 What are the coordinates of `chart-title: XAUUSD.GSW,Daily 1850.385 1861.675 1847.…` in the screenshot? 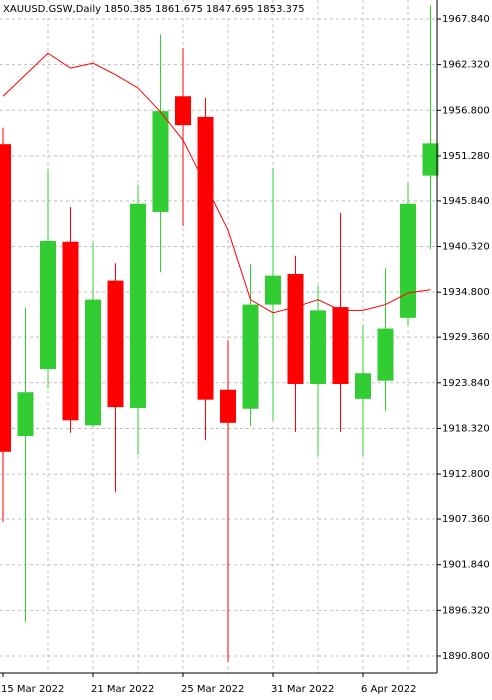 It's located at (154, 9).